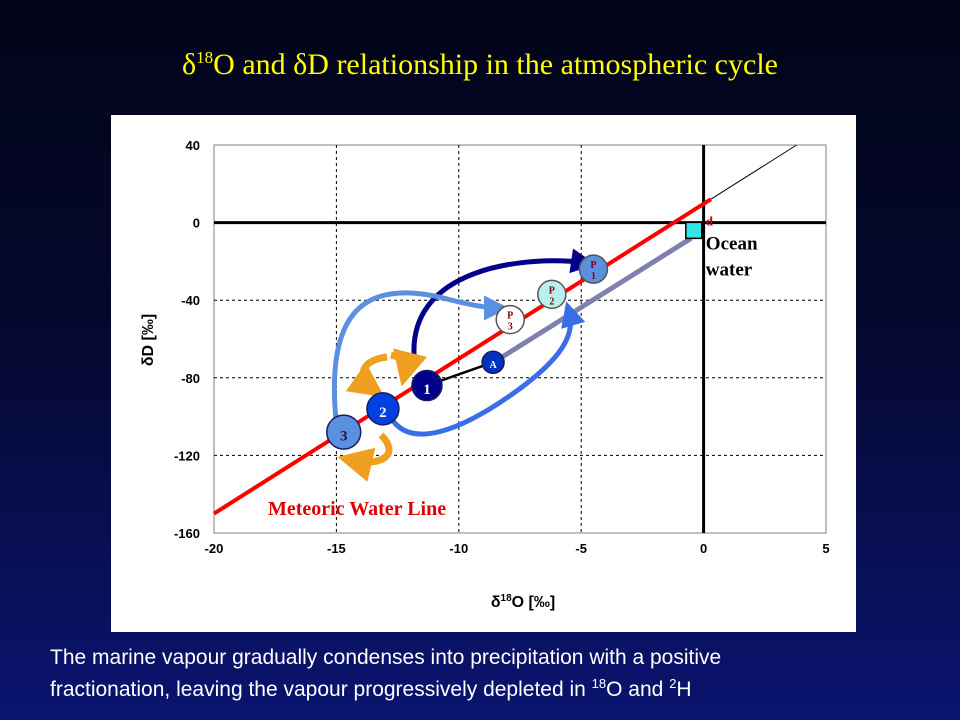 This screenshot has height=720, width=960. I want to click on arrow-orange-bottom, so click(365, 457).